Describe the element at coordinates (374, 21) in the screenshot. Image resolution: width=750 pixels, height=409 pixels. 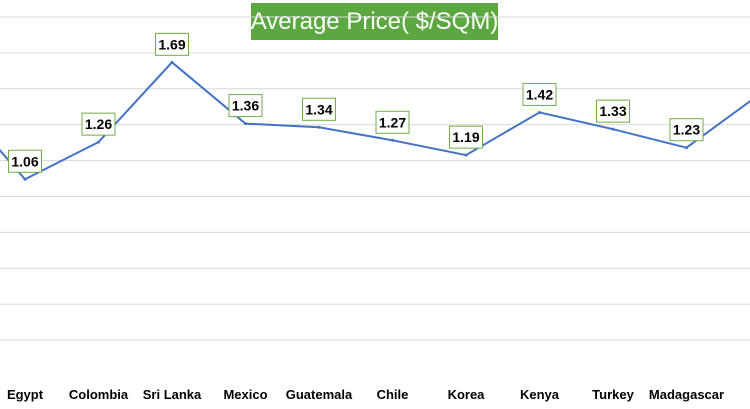
I see `chart-title: Average Price( $/SQM)` at that location.